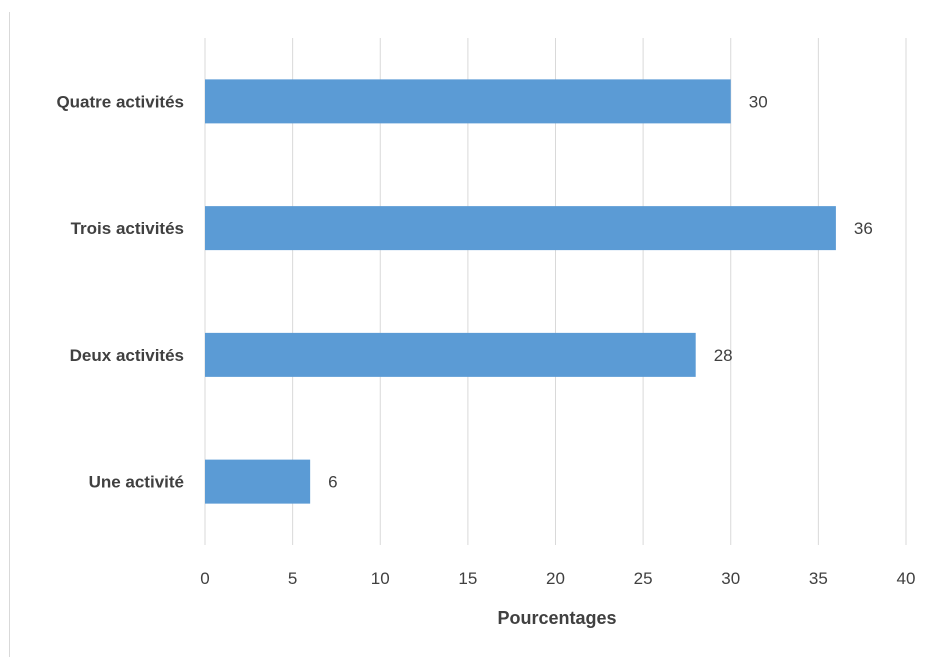  I want to click on x-tick-label: 40, so click(906, 578).